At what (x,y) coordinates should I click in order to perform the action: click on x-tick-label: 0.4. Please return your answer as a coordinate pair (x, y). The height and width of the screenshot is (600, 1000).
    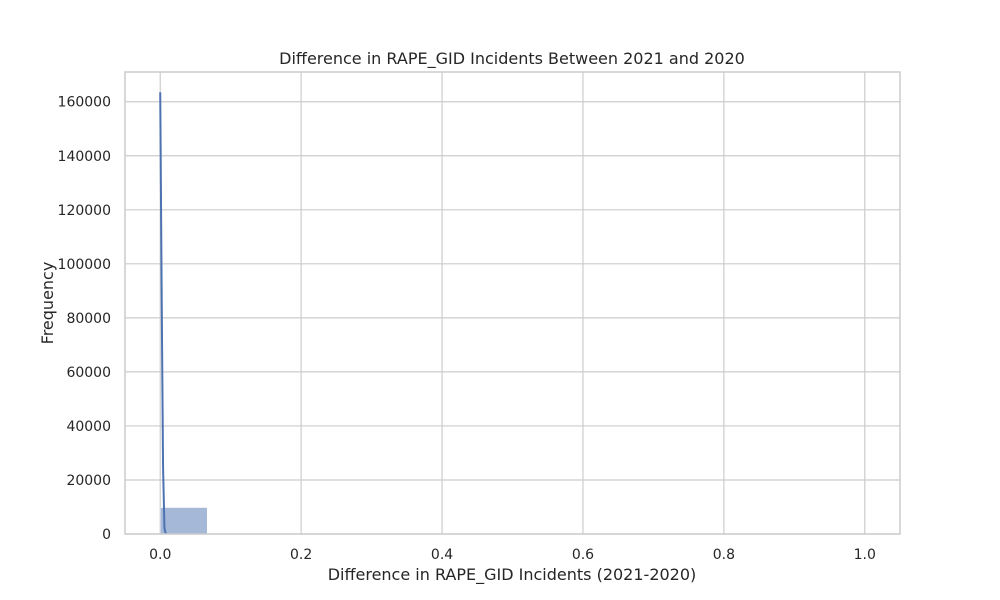
    Looking at the image, I should click on (442, 555).